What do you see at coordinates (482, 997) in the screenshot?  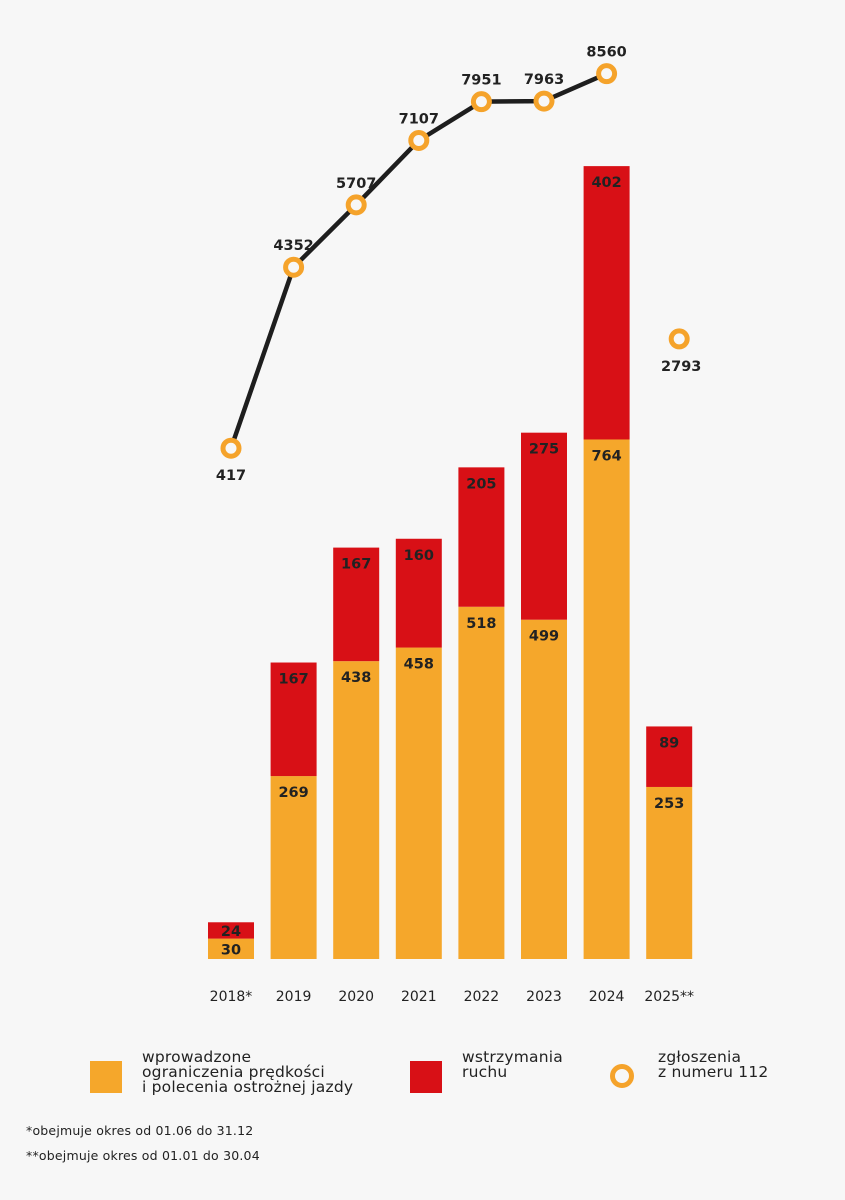 I see `x-tick-label-4: 2022` at bounding box center [482, 997].